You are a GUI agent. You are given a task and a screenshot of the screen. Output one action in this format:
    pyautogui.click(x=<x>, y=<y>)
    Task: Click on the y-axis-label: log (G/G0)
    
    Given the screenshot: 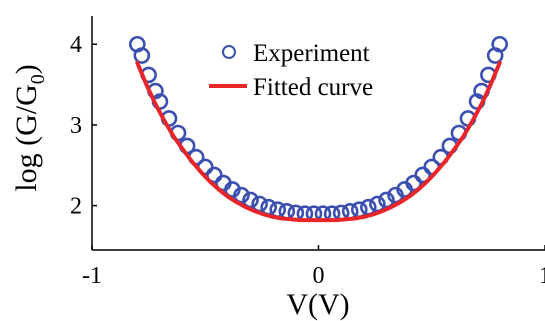 What is the action you would take?
    pyautogui.click(x=29, y=128)
    